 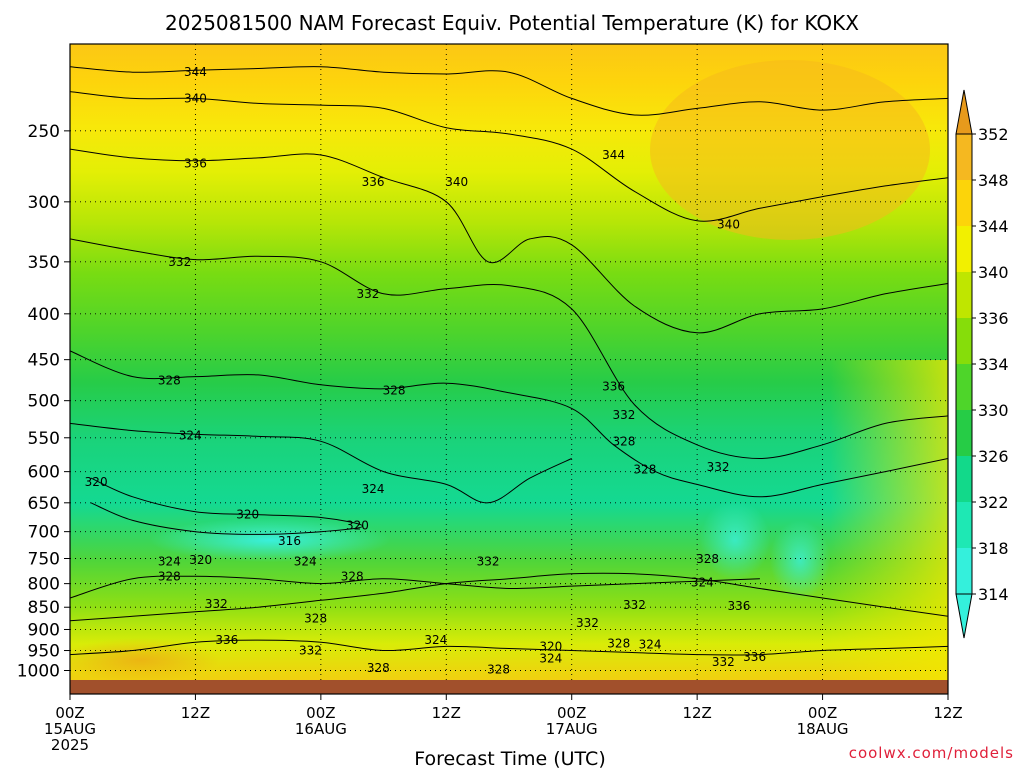 What do you see at coordinates (352, 576) in the screenshot?
I see `contour-label-27: 328` at bounding box center [352, 576].